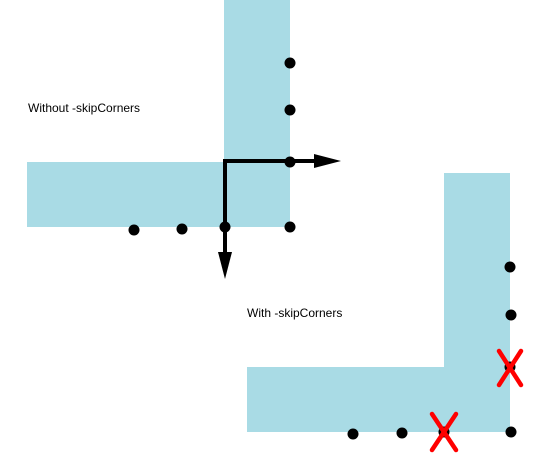  I want to click on label-without-skip-corners: Without -skipCorners, so click(84, 108).